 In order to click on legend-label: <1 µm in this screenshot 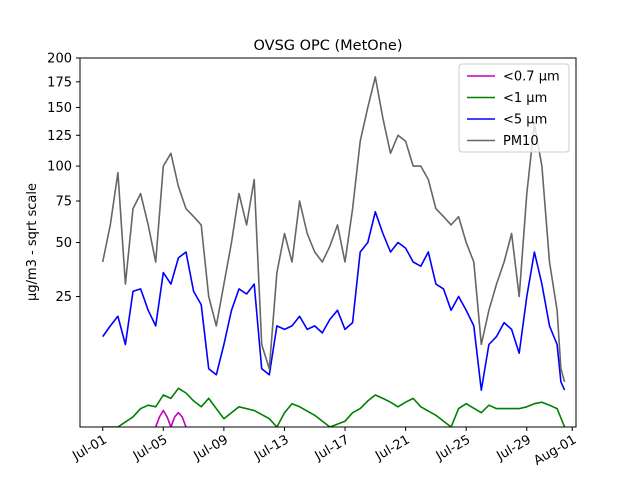, I will do `click(525, 98)`.